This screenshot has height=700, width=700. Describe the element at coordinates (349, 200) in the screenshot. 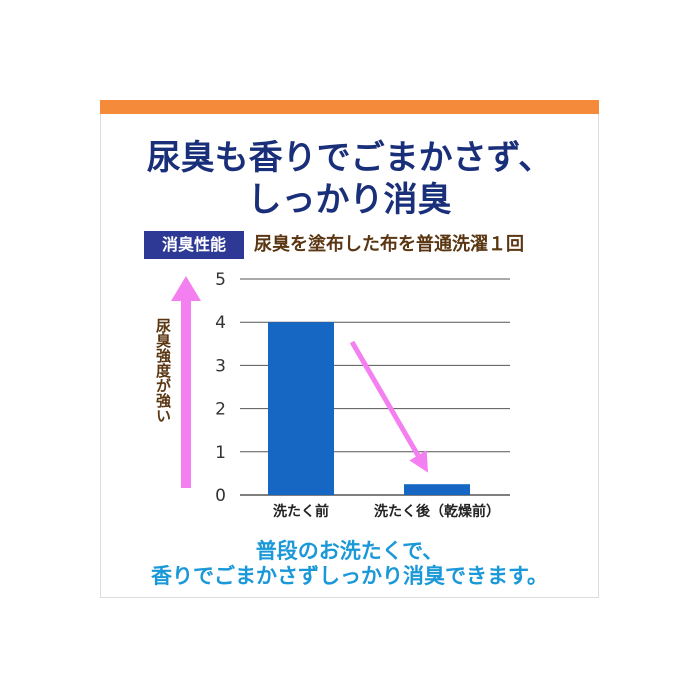

I see `headline-line-2: しっかり消臭` at that location.